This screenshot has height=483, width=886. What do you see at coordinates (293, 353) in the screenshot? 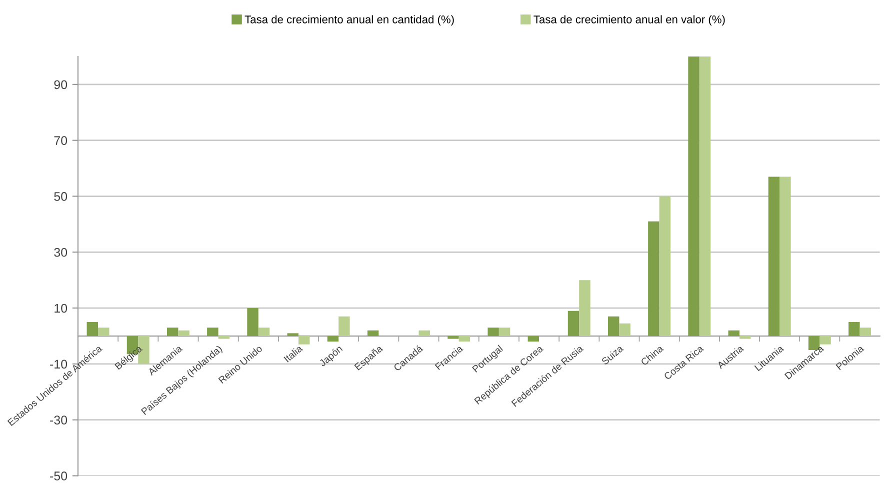
I see `x-tick-label: Italia` at bounding box center [293, 353].